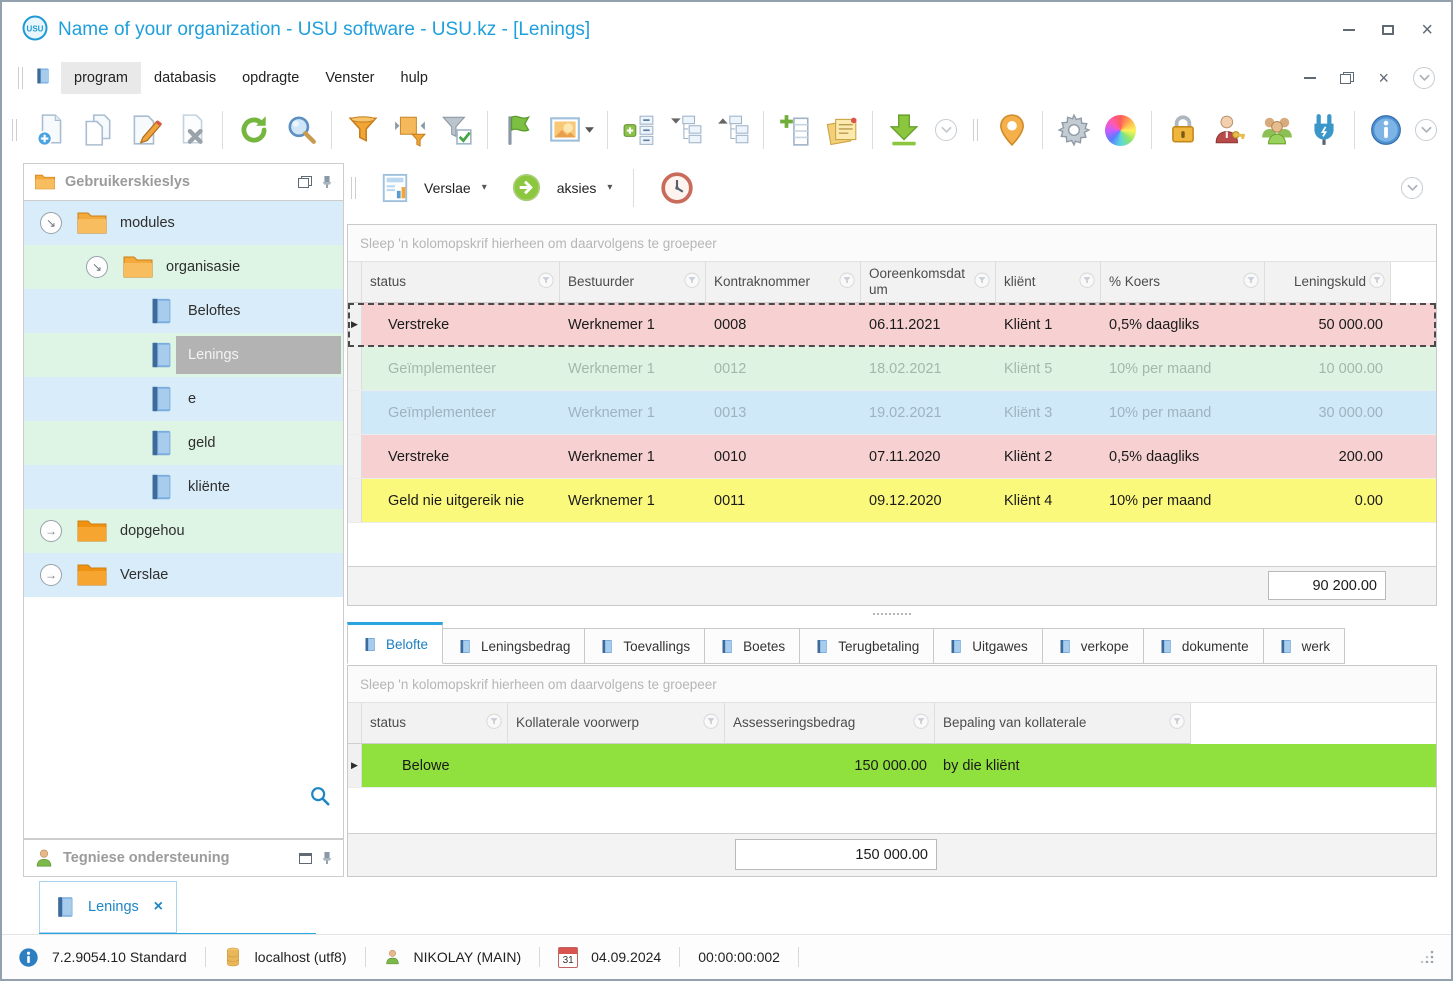 This screenshot has height=981, width=1453. I want to click on reports-dropdown: Verslae, so click(447, 187).